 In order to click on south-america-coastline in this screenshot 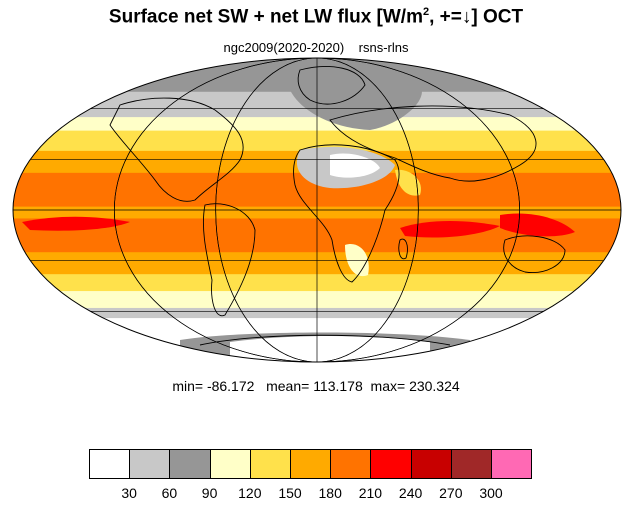, I will do `click(229, 260)`.